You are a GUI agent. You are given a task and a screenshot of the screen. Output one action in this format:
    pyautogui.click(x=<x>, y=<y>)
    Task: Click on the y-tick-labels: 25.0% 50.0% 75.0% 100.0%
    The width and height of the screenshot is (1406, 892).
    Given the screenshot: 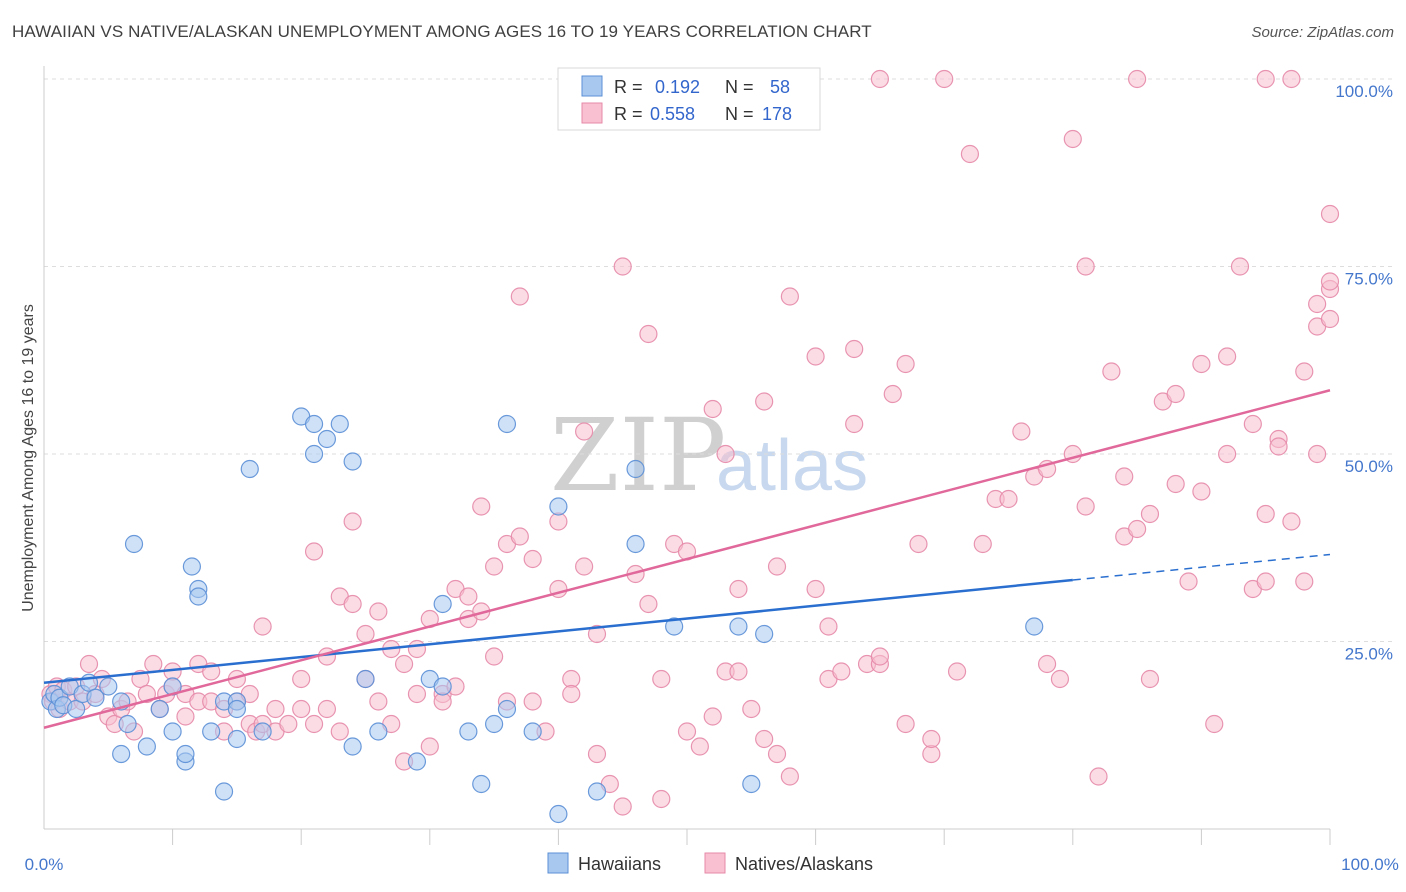 What is the action you would take?
    pyautogui.click(x=1364, y=373)
    